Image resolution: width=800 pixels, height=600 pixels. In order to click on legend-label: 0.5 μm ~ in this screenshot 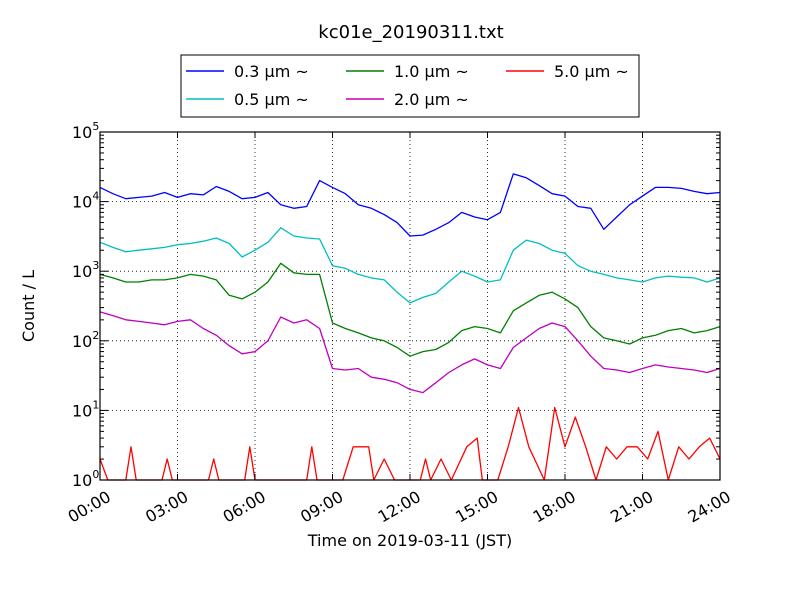, I will do `click(271, 99)`.